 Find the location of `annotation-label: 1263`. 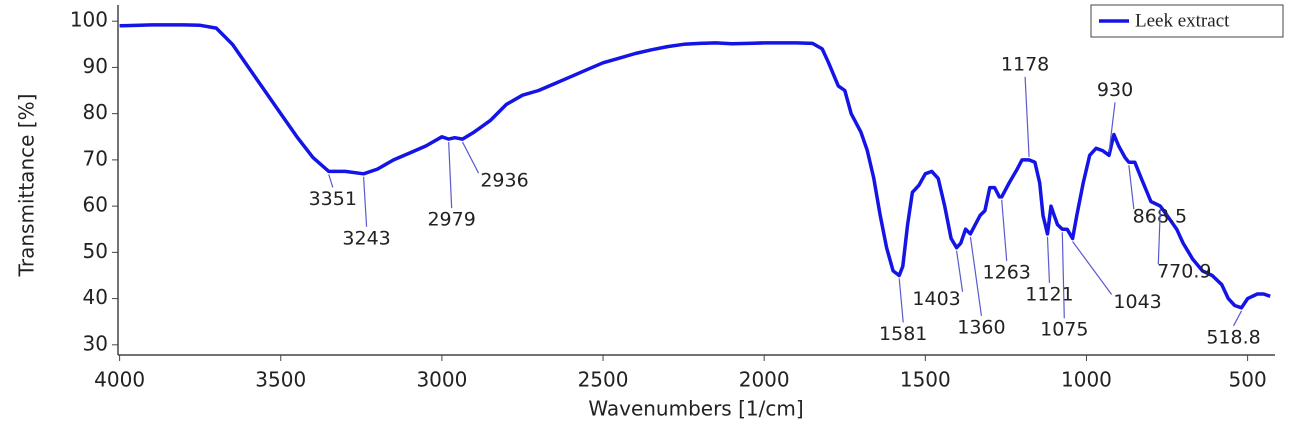

annotation-label: 1263 is located at coordinates (1007, 272).